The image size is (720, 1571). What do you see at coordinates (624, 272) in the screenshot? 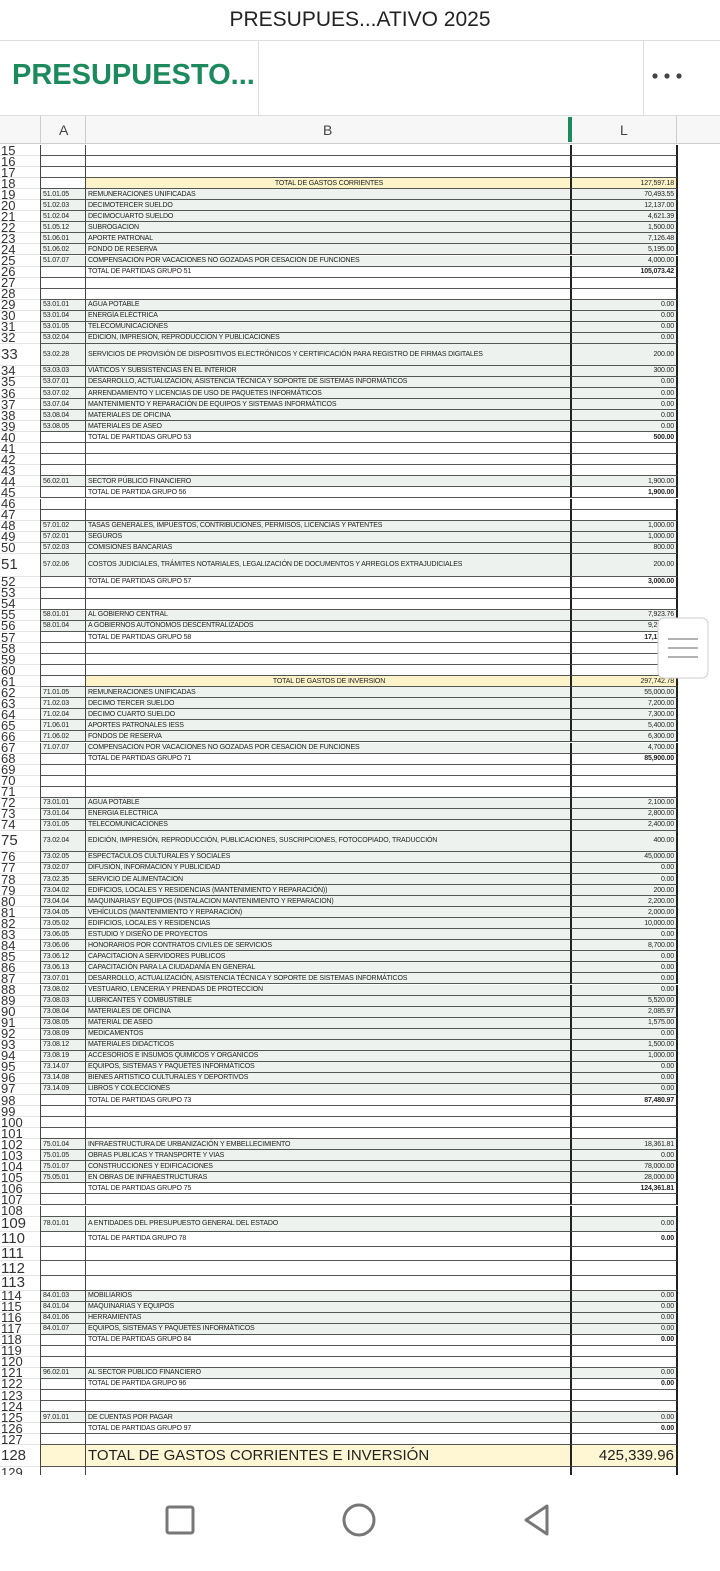
I see `cell: 105,073.42` at bounding box center [624, 272].